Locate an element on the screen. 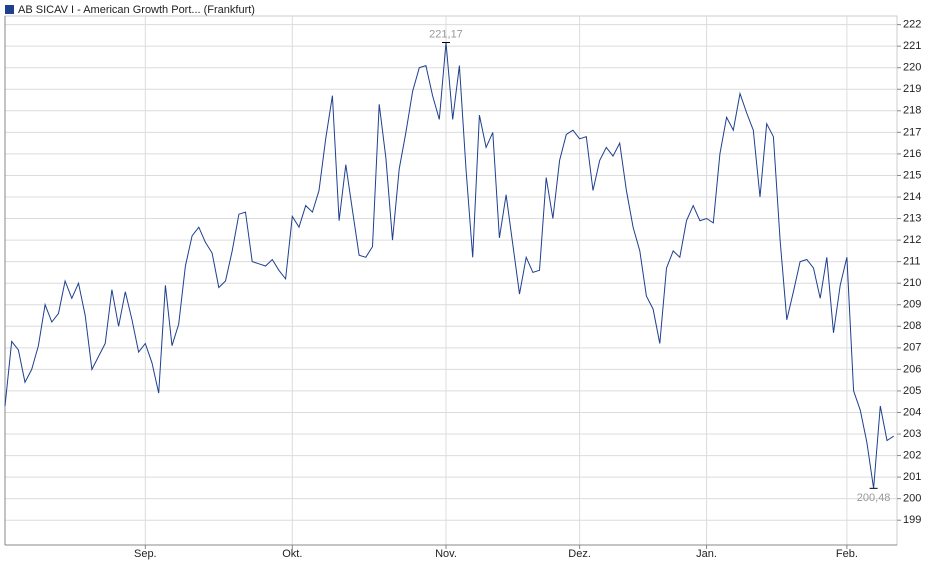 Image resolution: width=940 pixels, height=579 pixels. y-tick-label: 215 is located at coordinates (912, 175).